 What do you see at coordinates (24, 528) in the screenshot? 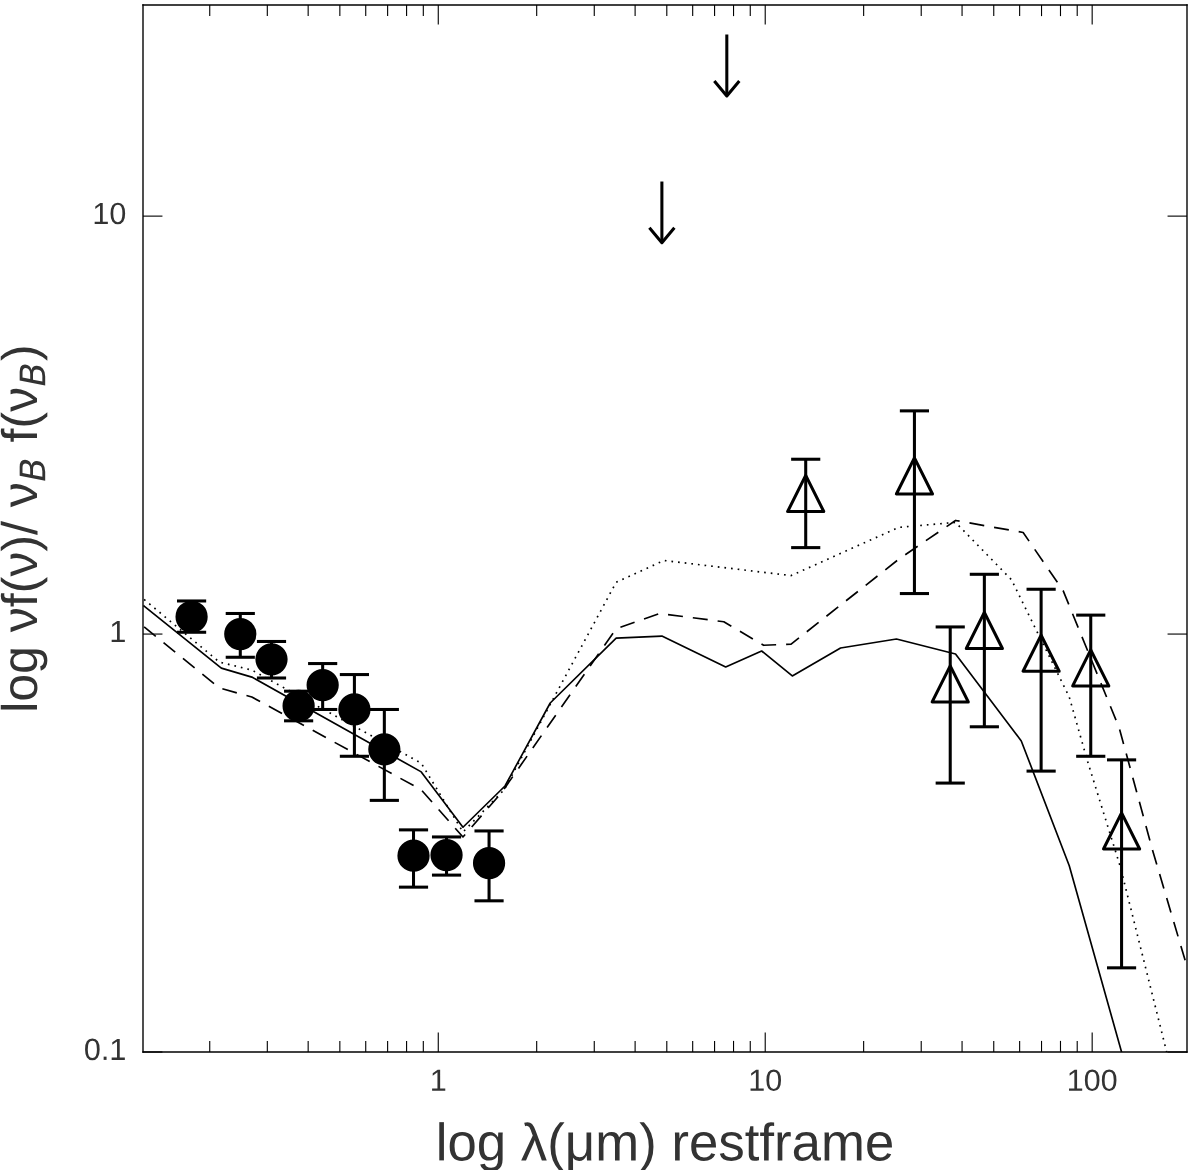
I see `y-axis-title: log νf(ν)/ ν$_{B}$ f(ν$_{B}$)` at bounding box center [24, 528].